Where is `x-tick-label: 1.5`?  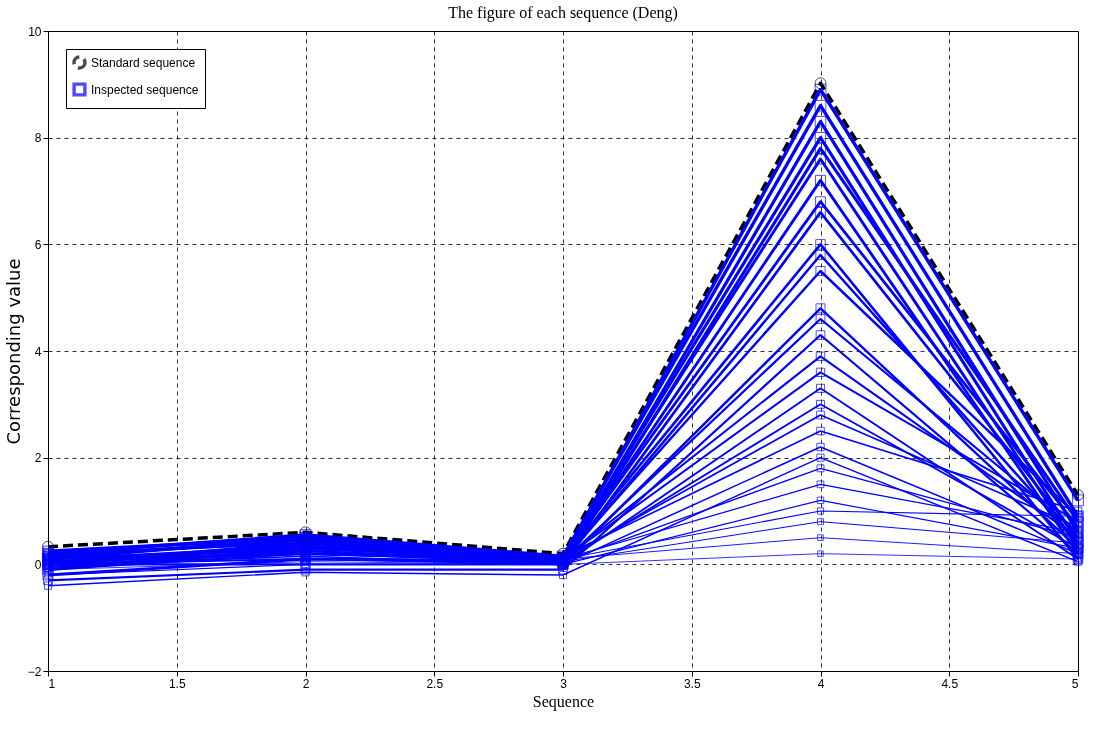
x-tick-label: 1.5 is located at coordinates (177, 683).